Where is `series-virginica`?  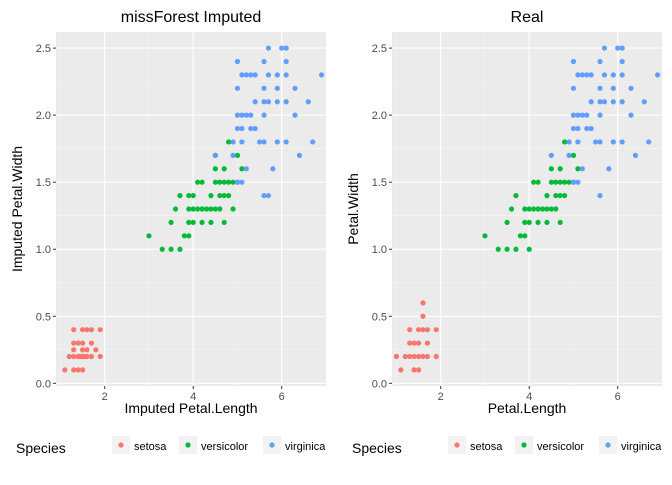 series-virginica is located at coordinates (604, 122).